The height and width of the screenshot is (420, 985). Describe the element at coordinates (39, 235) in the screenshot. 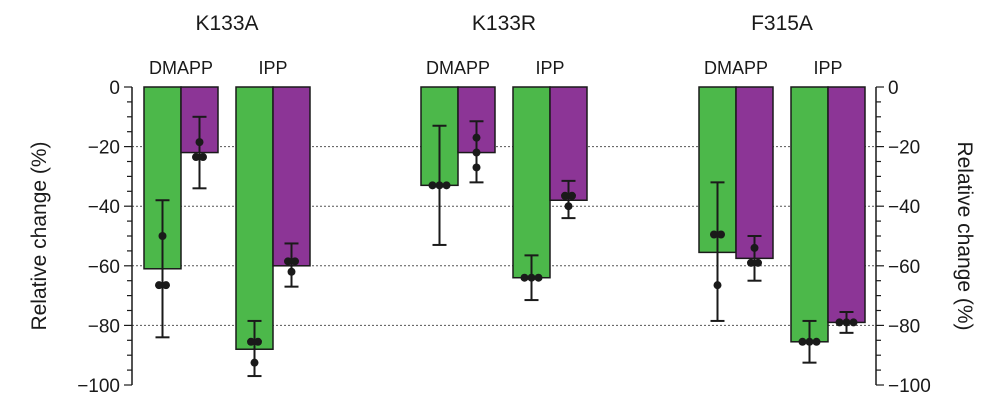

I see `y-axis-title-left: Relative change (%)` at that location.